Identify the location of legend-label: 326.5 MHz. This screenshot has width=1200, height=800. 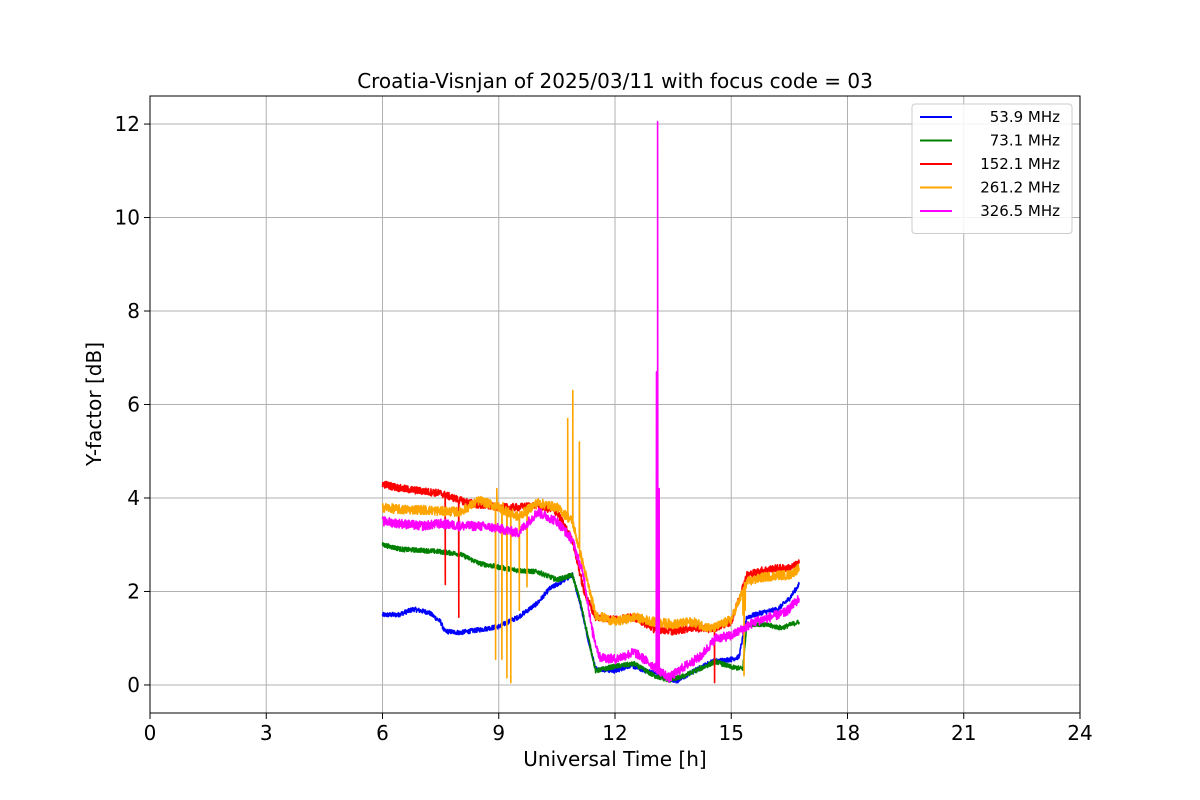
(1020, 211).